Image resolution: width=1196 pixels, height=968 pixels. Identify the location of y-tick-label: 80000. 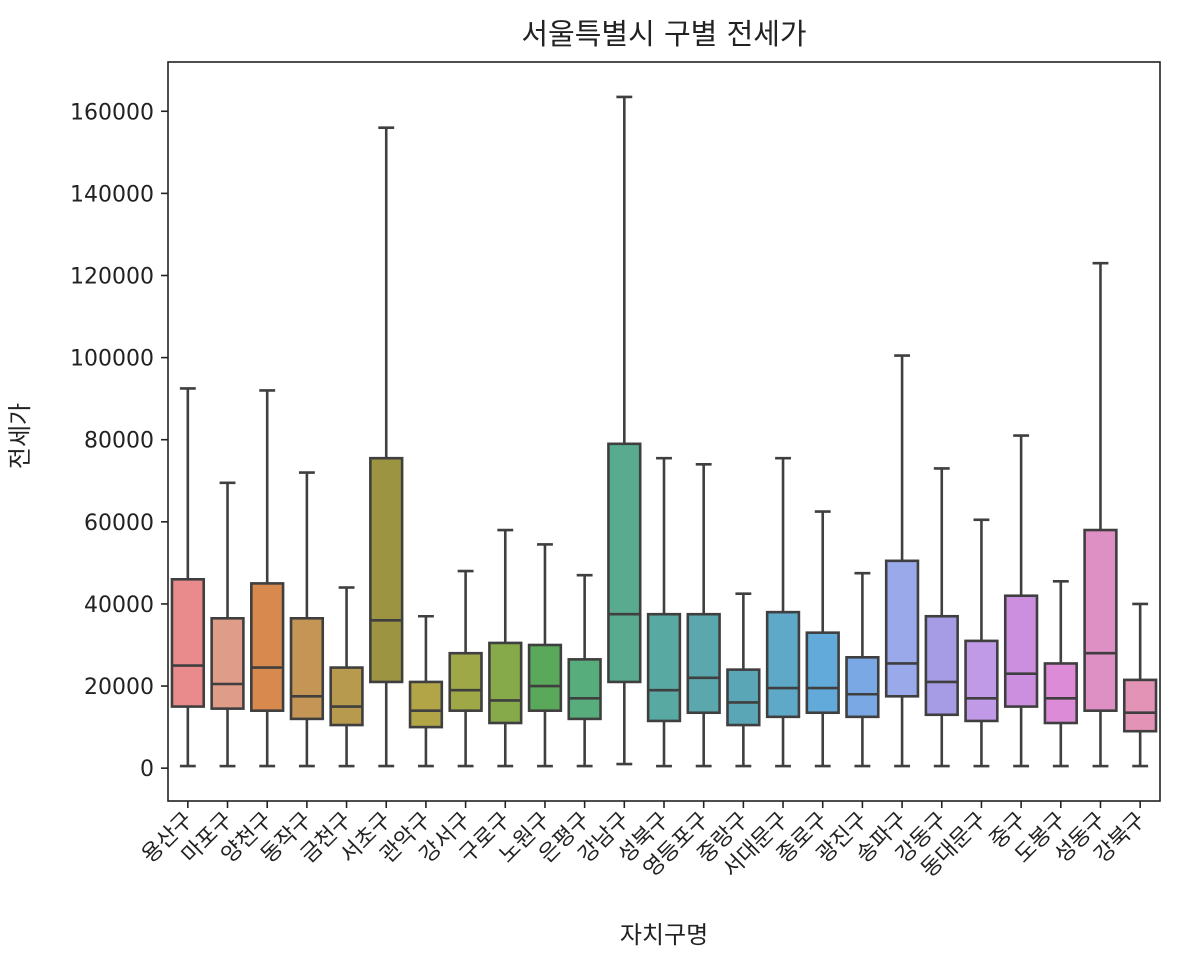
(119, 441).